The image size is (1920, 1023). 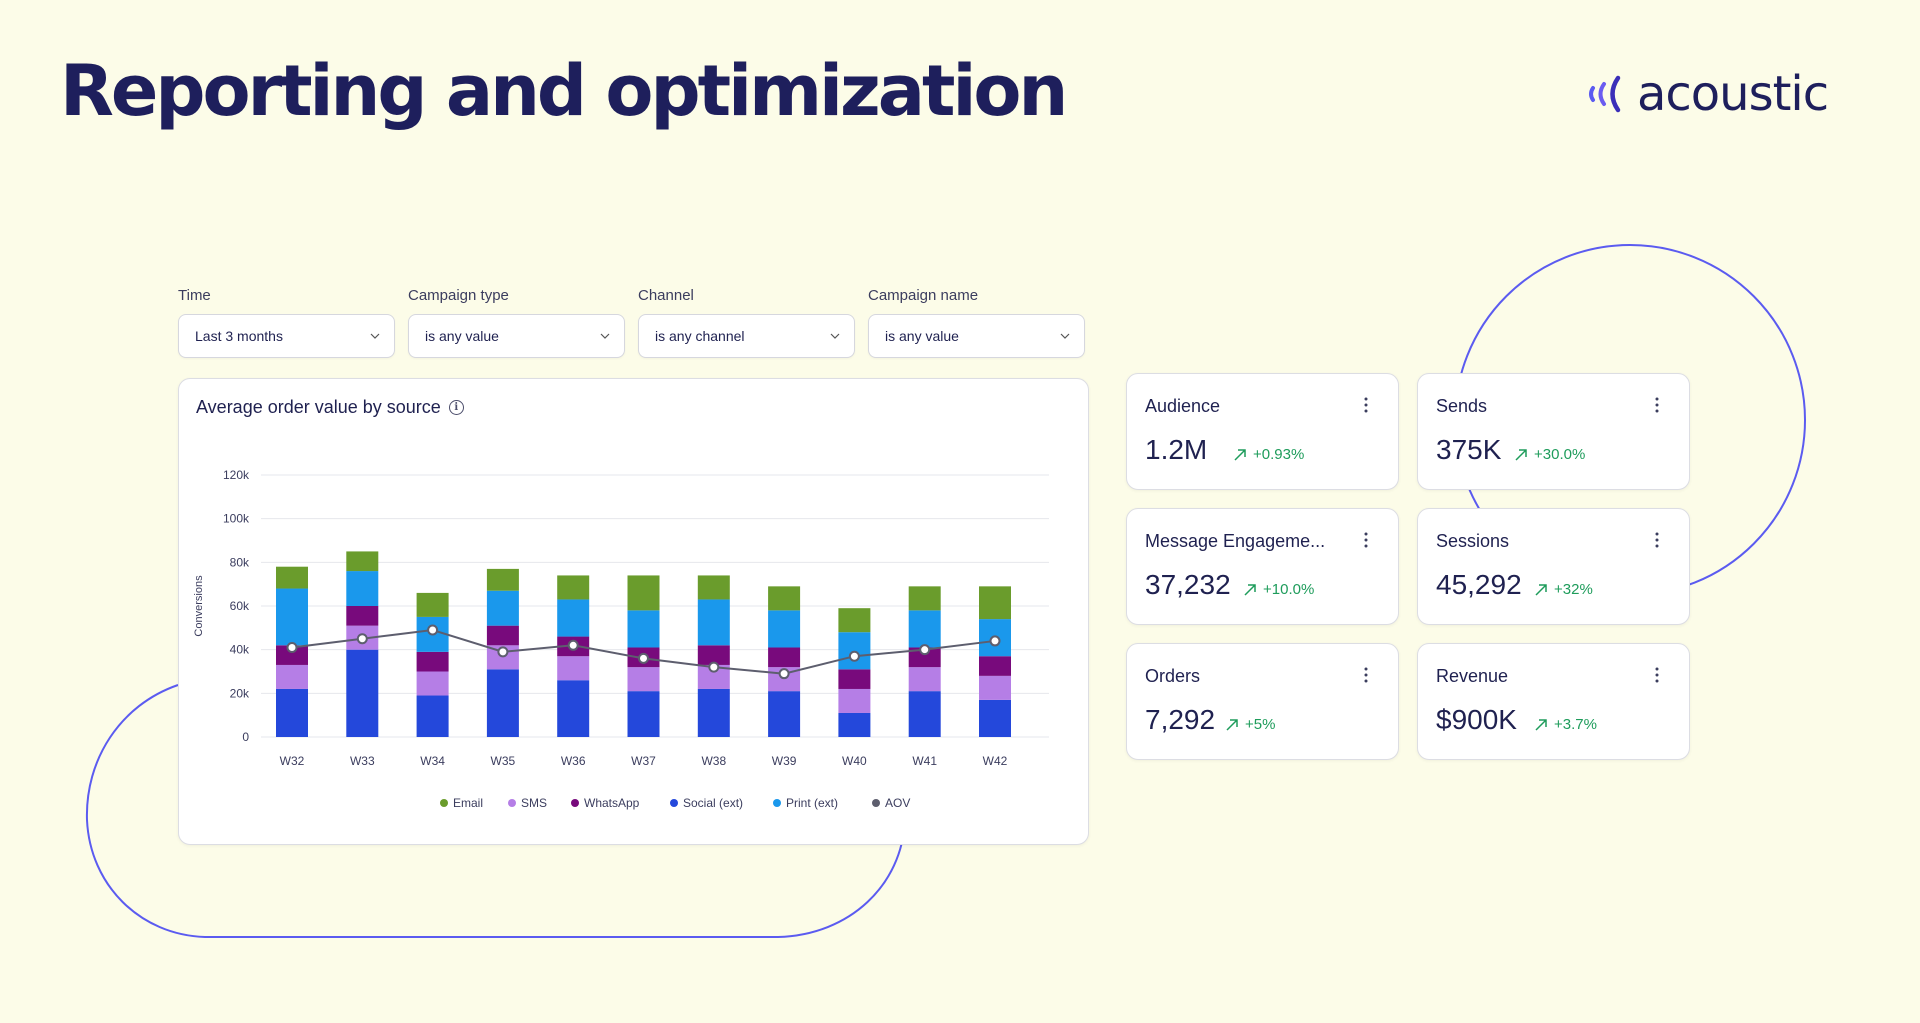 I want to click on campaign-name-select: is any value, so click(x=976, y=336).